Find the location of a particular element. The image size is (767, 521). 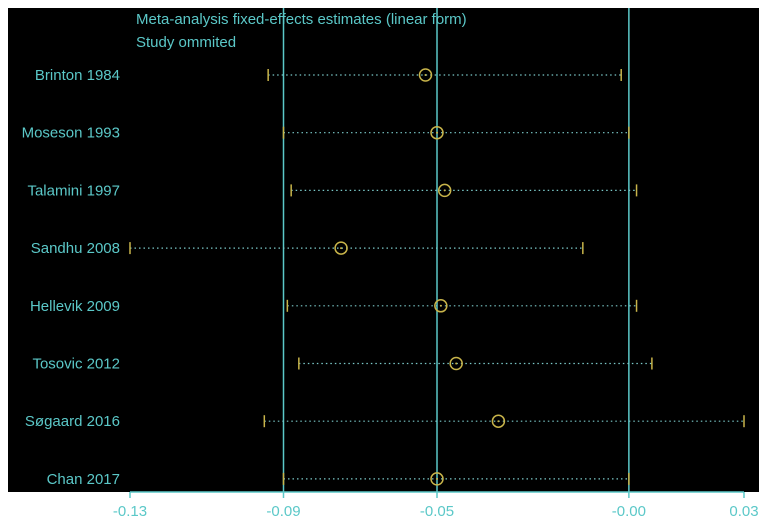

study-label-1: Moseson 1993 is located at coordinates (71, 133).